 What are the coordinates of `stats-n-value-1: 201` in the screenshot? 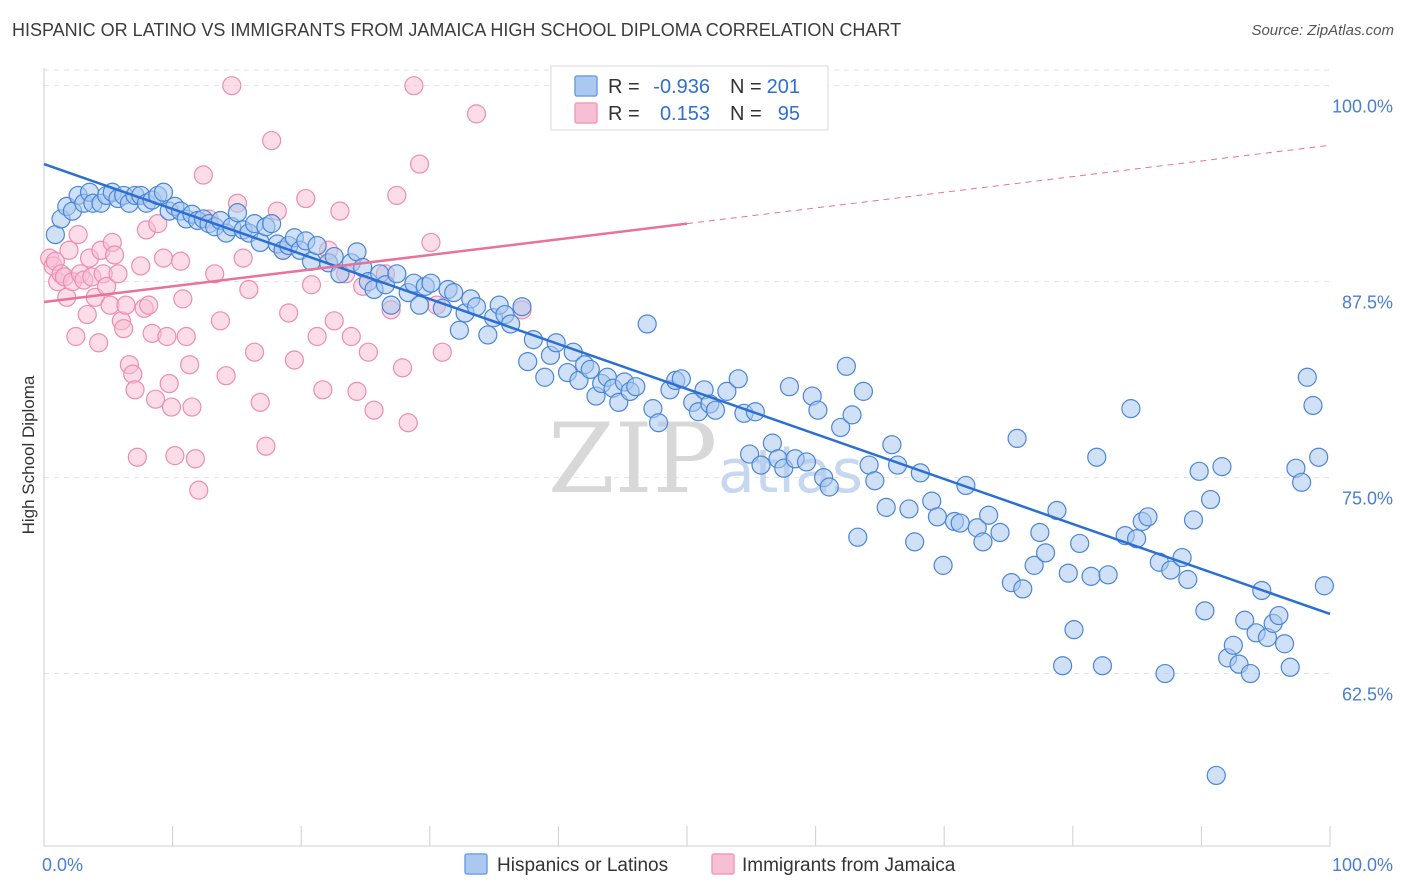 It's located at (783, 87).